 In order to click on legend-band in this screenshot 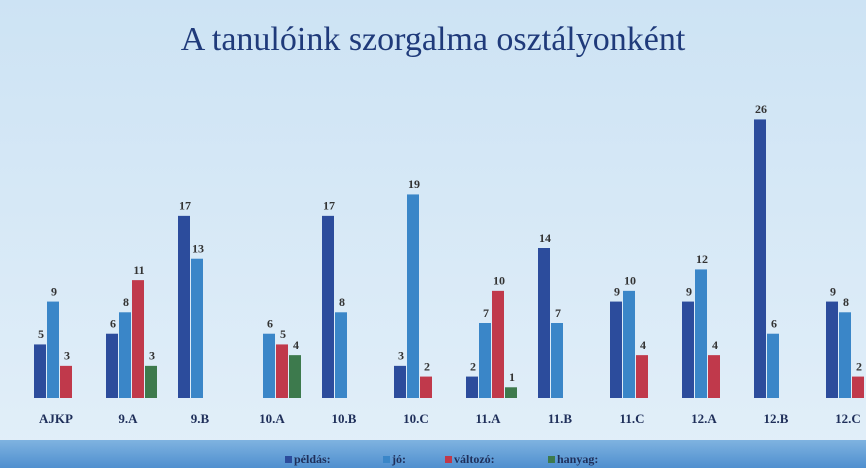, I will do `click(433, 454)`.